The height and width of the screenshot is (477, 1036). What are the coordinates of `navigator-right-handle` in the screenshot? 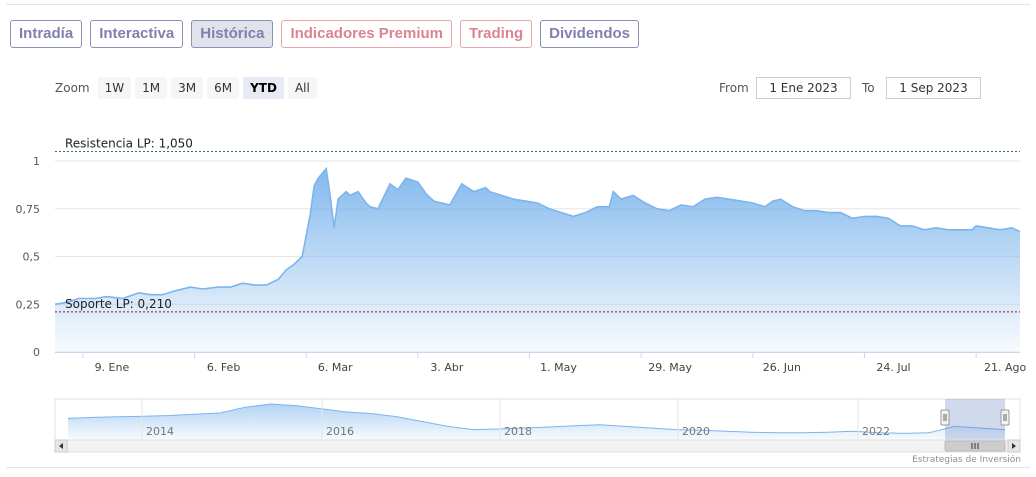 It's located at (1005, 417).